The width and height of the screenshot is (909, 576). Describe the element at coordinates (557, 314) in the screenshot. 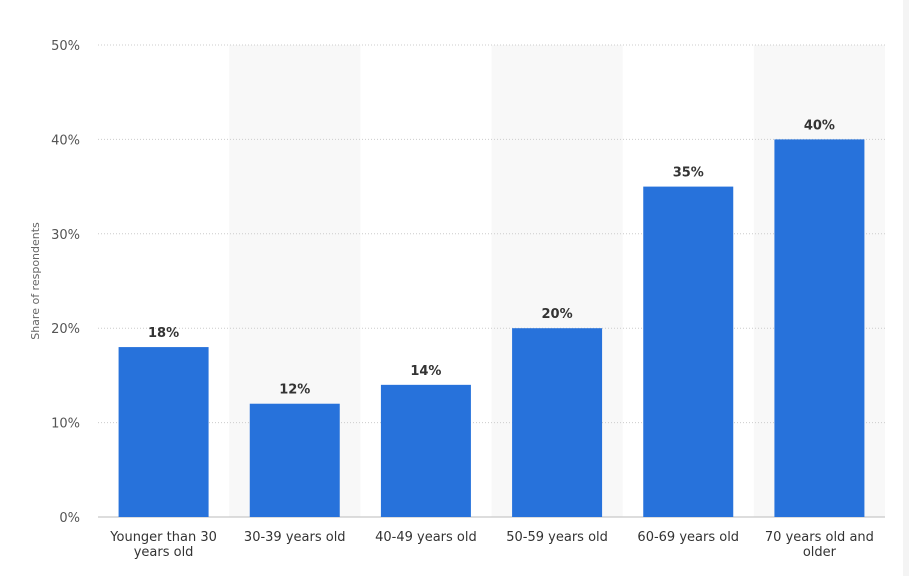

I see `data-label: 20%` at that location.